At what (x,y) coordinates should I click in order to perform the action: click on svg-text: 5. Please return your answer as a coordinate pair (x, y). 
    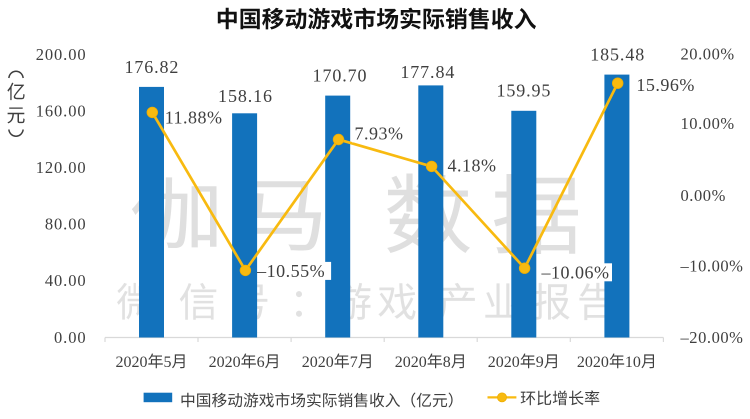
    Looking at the image, I should click on (168, 362).